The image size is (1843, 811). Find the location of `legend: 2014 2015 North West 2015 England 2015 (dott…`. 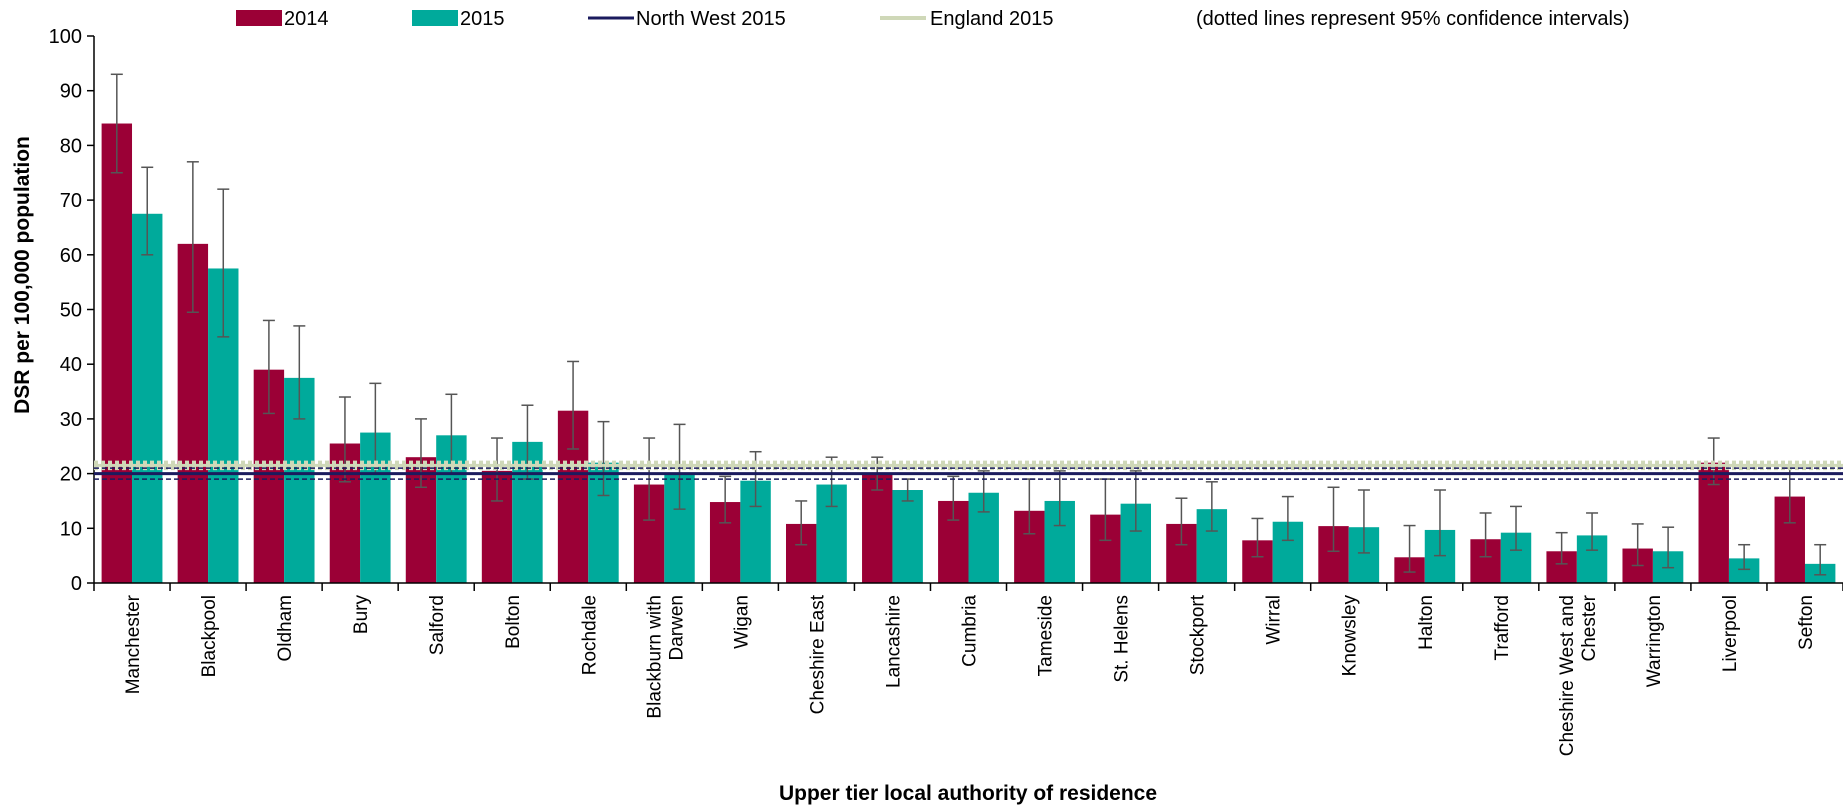

legend: 2014 2015 North West 2015 England 2015 (dott… is located at coordinates (933, 19).